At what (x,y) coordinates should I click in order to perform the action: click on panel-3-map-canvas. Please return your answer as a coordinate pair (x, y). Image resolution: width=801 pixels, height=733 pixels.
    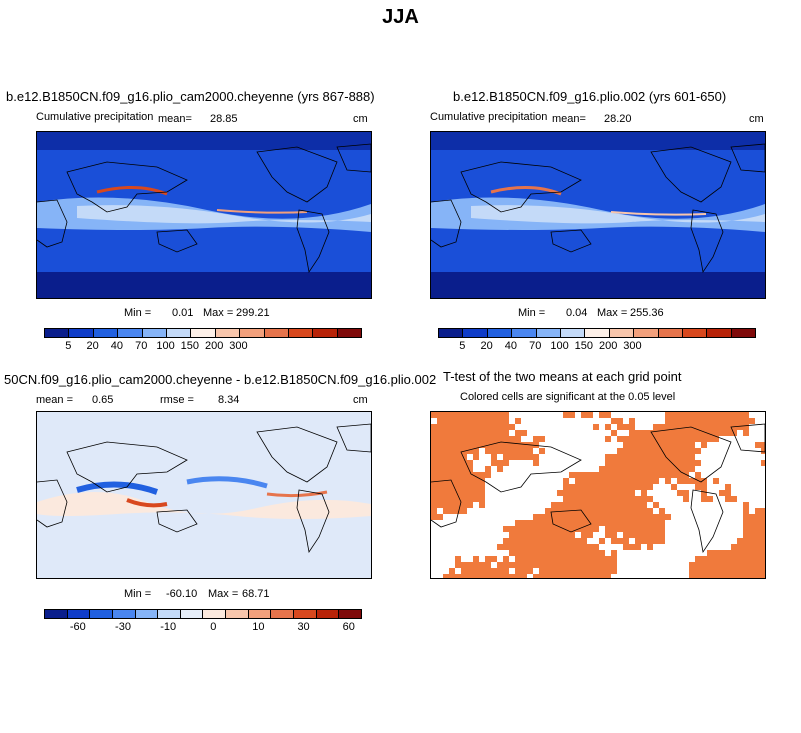
    Looking at the image, I should click on (204, 495).